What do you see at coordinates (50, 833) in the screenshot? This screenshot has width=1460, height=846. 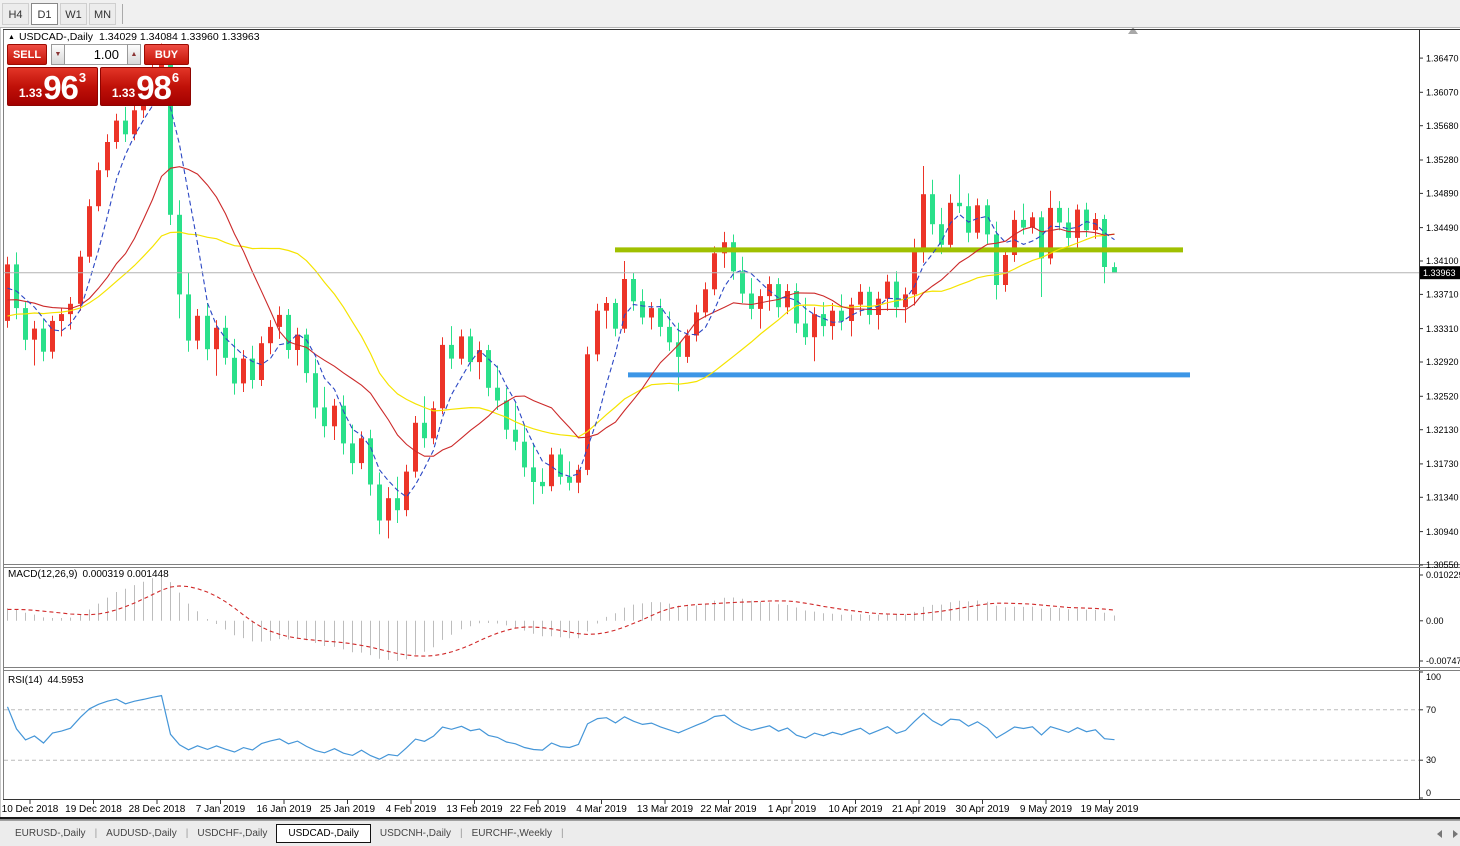 I see `tab-eurusd-daily: EURUSD-,Daily` at bounding box center [50, 833].